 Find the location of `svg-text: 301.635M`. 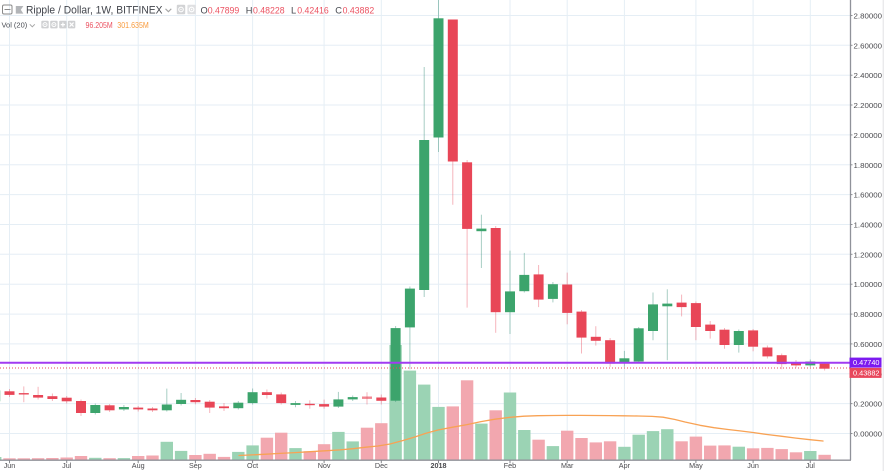

svg-text: 301.635M is located at coordinates (133, 25).